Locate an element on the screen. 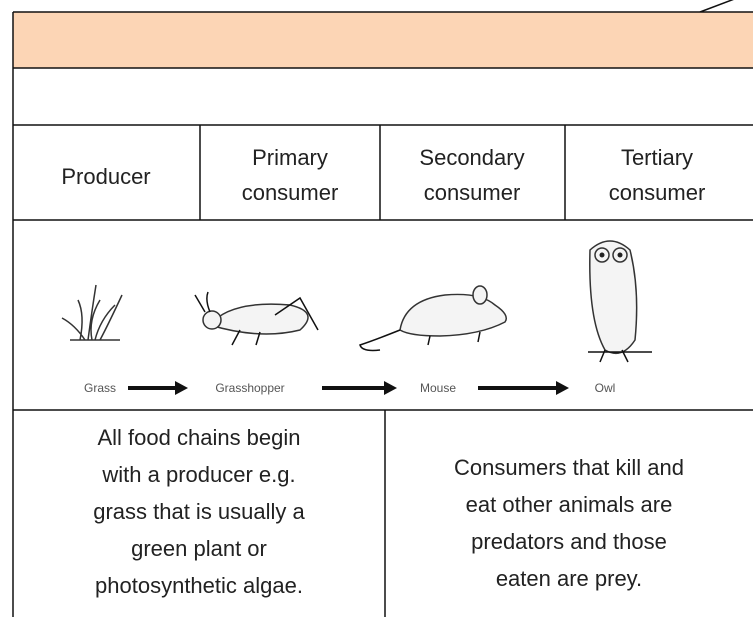 This screenshot has height=617, width=753. header-cell: Tertiary is located at coordinates (657, 157).